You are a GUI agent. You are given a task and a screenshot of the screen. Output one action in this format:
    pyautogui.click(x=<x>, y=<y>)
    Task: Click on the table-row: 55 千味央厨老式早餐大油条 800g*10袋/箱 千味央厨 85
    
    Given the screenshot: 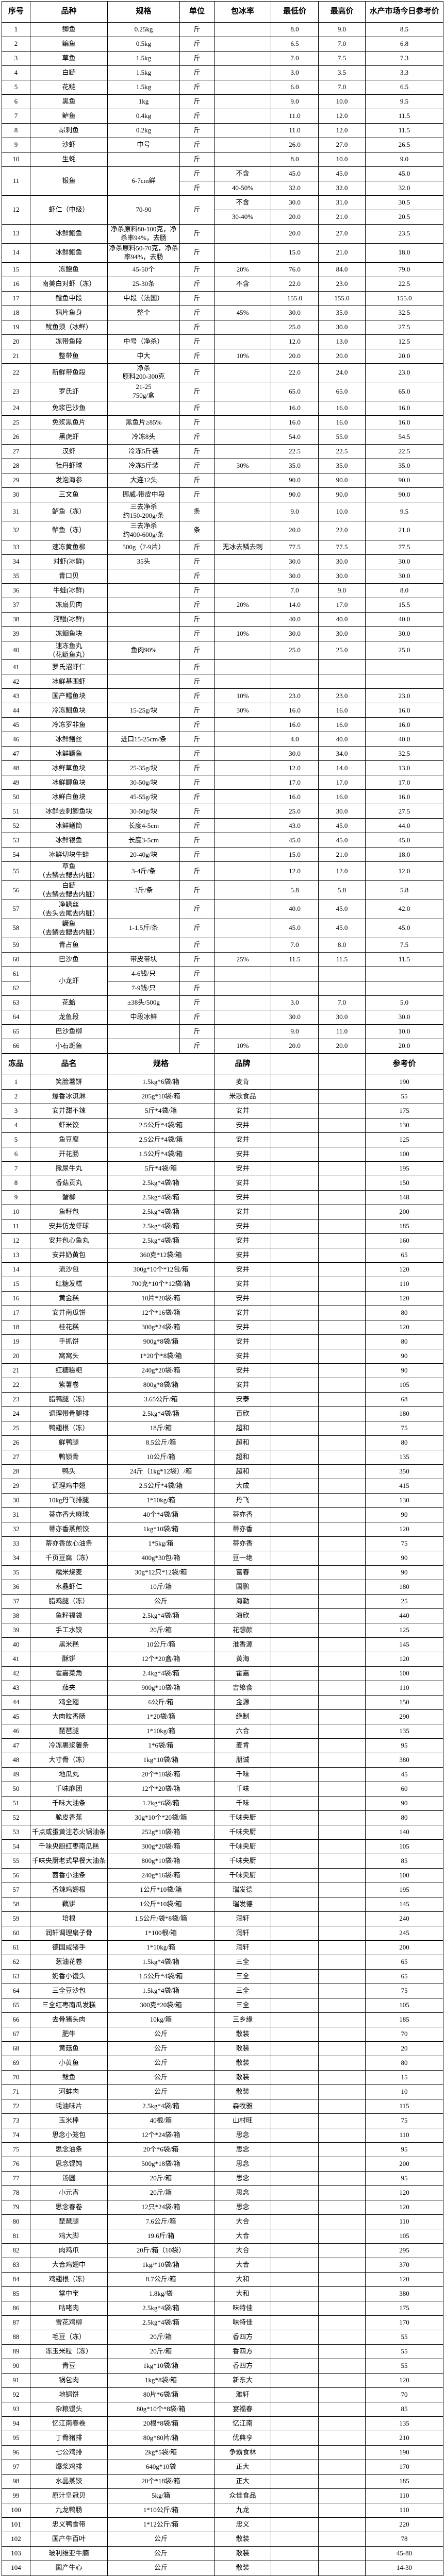 What is the action you would take?
    pyautogui.click(x=223, y=1861)
    